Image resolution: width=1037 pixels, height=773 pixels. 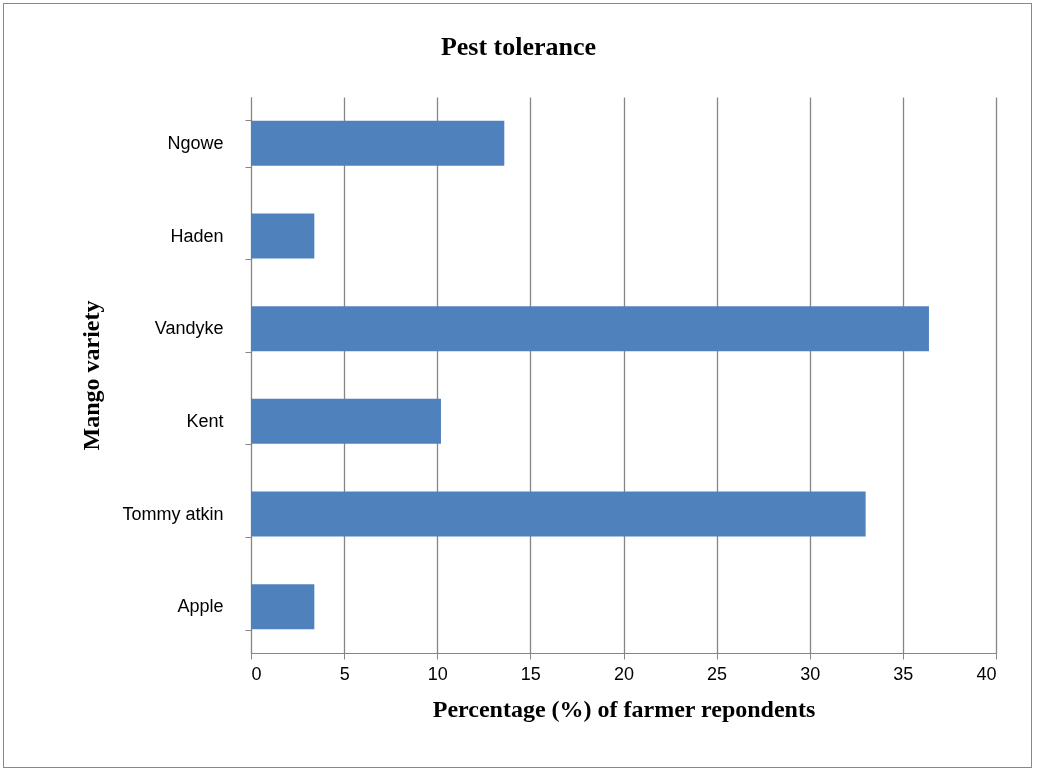 I want to click on x-tick-label: 25, so click(x=717, y=673).